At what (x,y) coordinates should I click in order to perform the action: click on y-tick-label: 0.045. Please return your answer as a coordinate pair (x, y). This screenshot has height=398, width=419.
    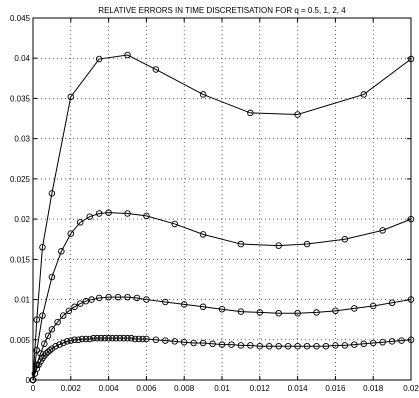
    Looking at the image, I should click on (20, 18).